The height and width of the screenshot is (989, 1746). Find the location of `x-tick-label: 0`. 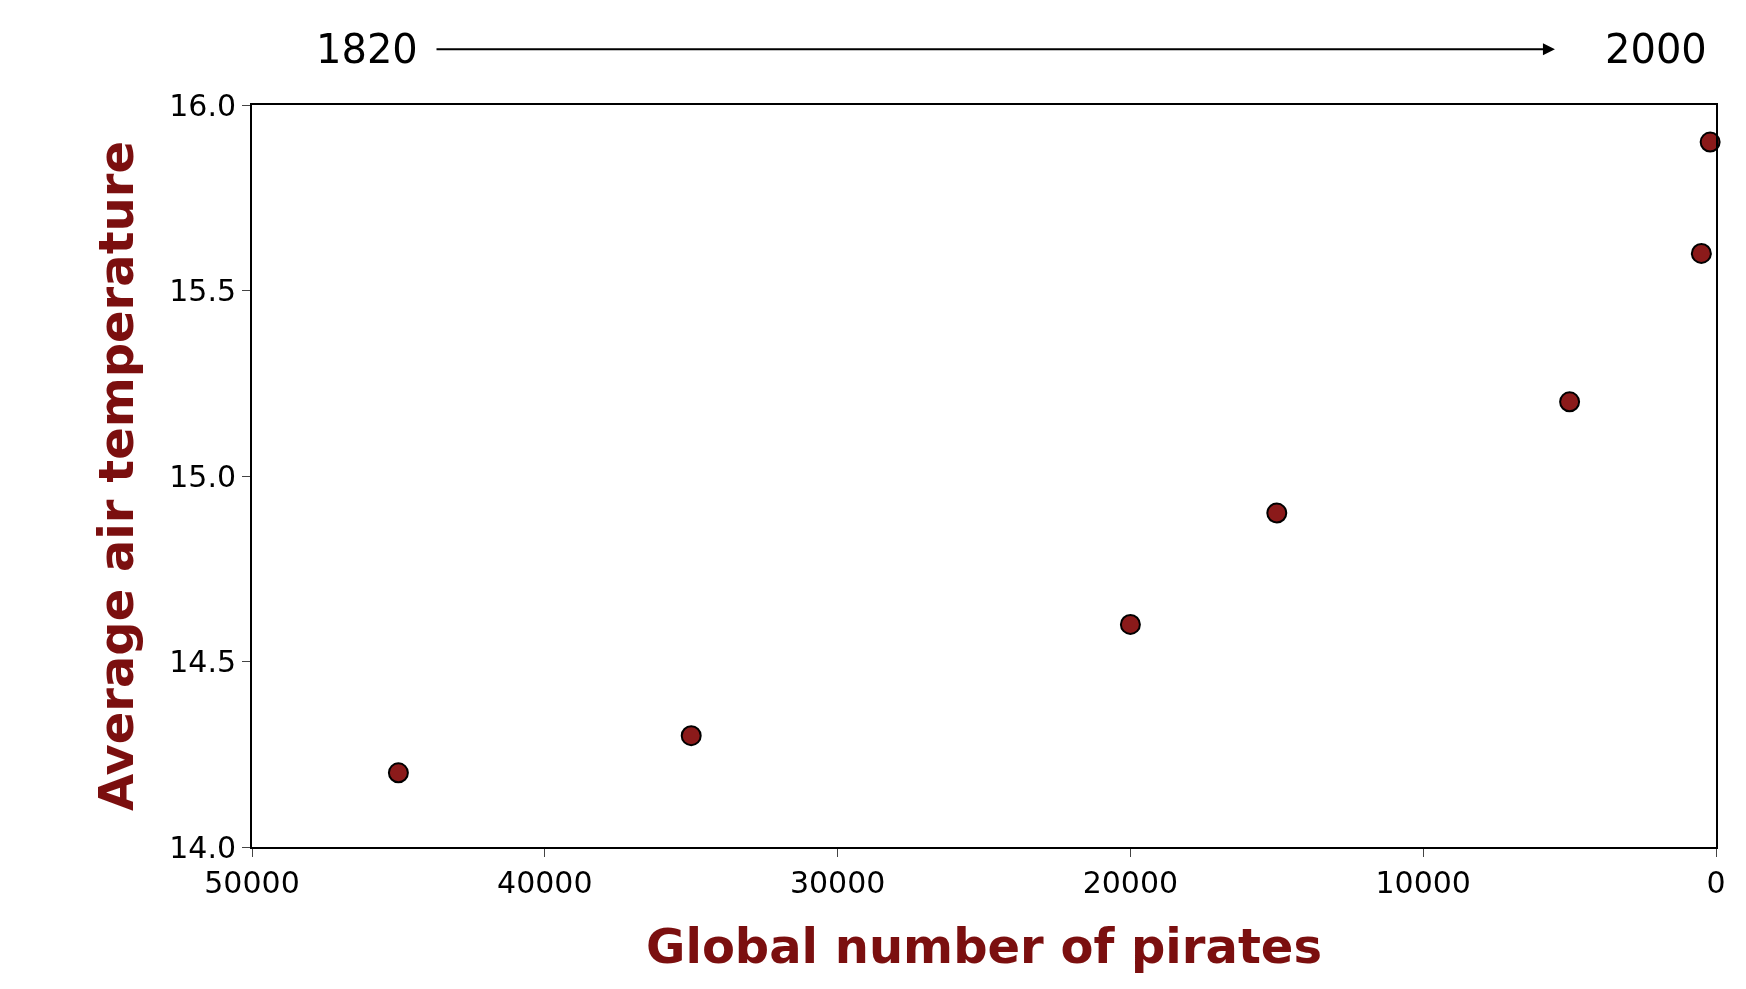

x-tick-label: 0 is located at coordinates (1716, 882).